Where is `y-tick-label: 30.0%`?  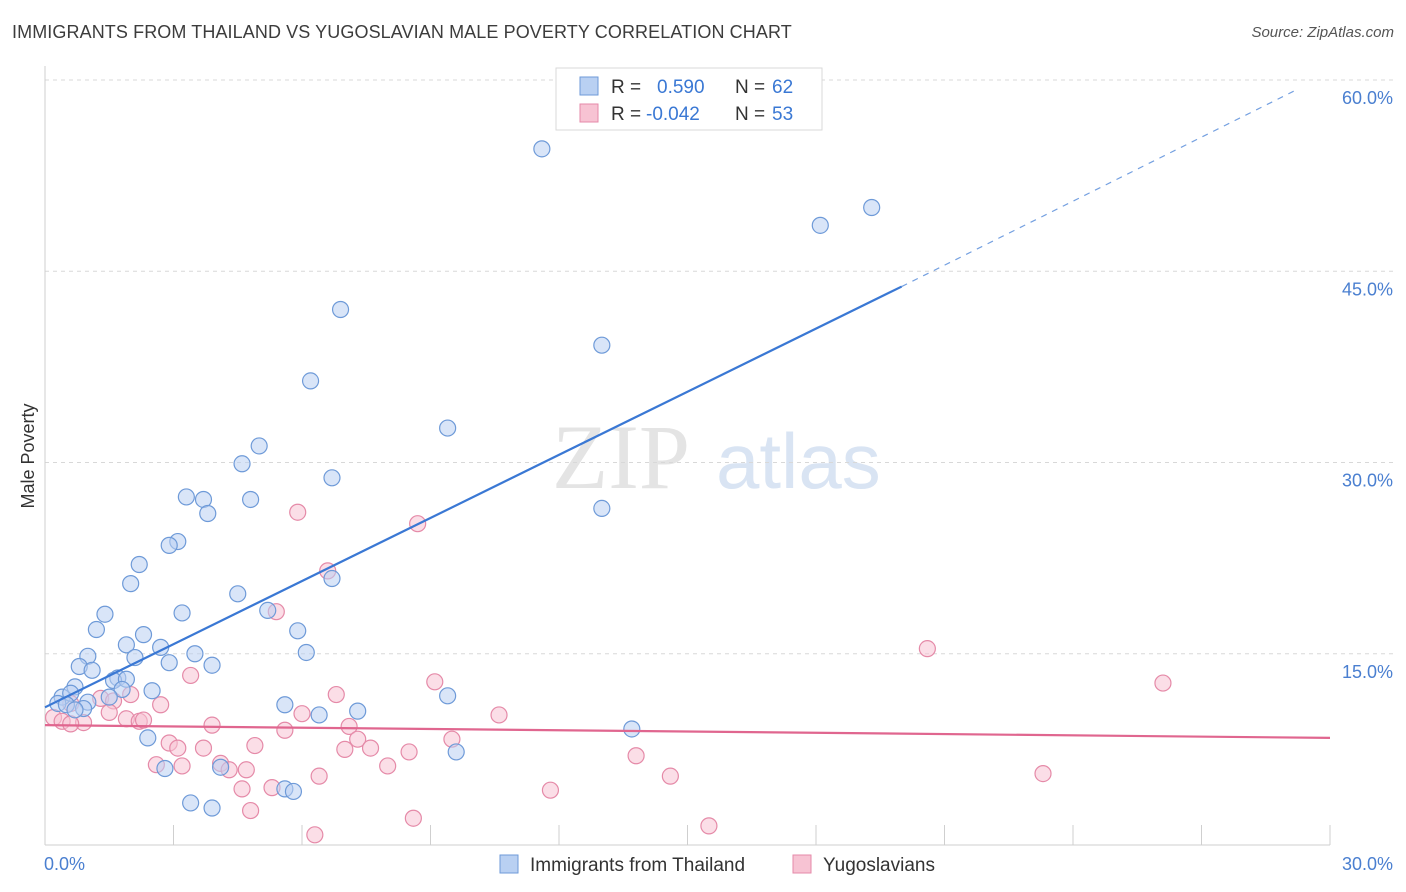 y-tick-label: 30.0% is located at coordinates (1367, 481).